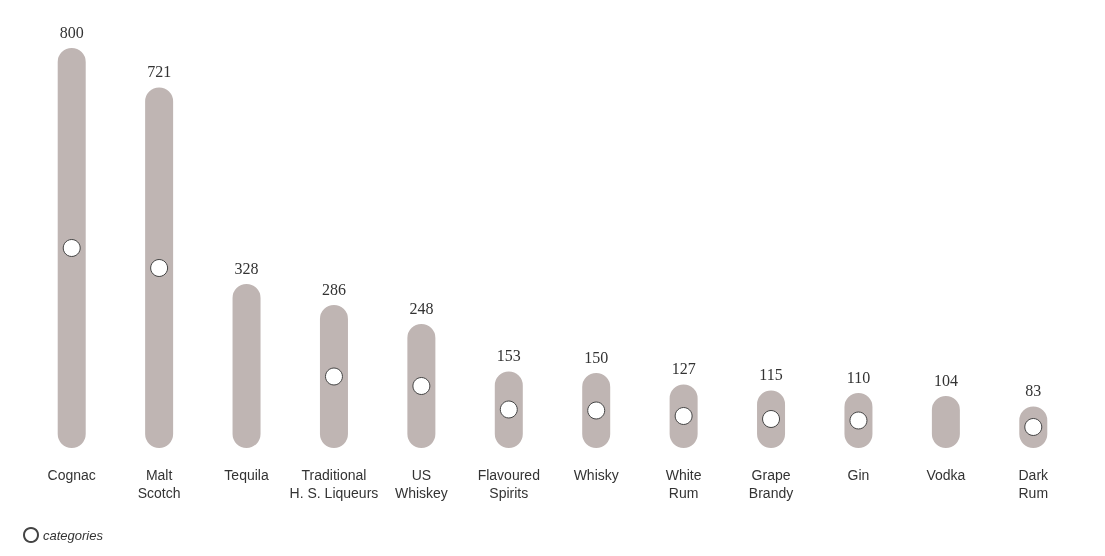 This screenshot has width=1105, height=556. What do you see at coordinates (596, 357) in the screenshot?
I see `data-label: 150` at bounding box center [596, 357].